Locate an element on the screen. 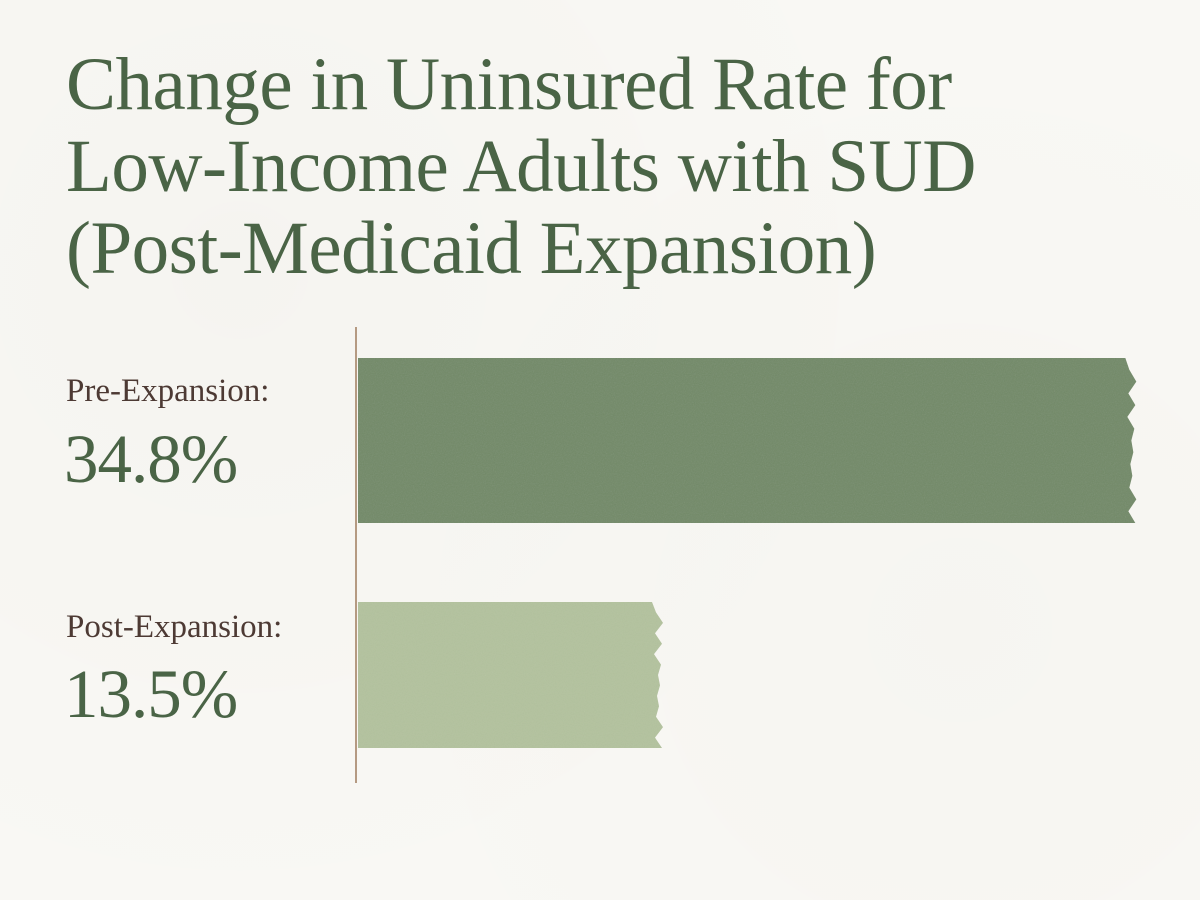 The height and width of the screenshot is (900, 1200). row-label-post-expansion: Post-Expansion: is located at coordinates (174, 627).